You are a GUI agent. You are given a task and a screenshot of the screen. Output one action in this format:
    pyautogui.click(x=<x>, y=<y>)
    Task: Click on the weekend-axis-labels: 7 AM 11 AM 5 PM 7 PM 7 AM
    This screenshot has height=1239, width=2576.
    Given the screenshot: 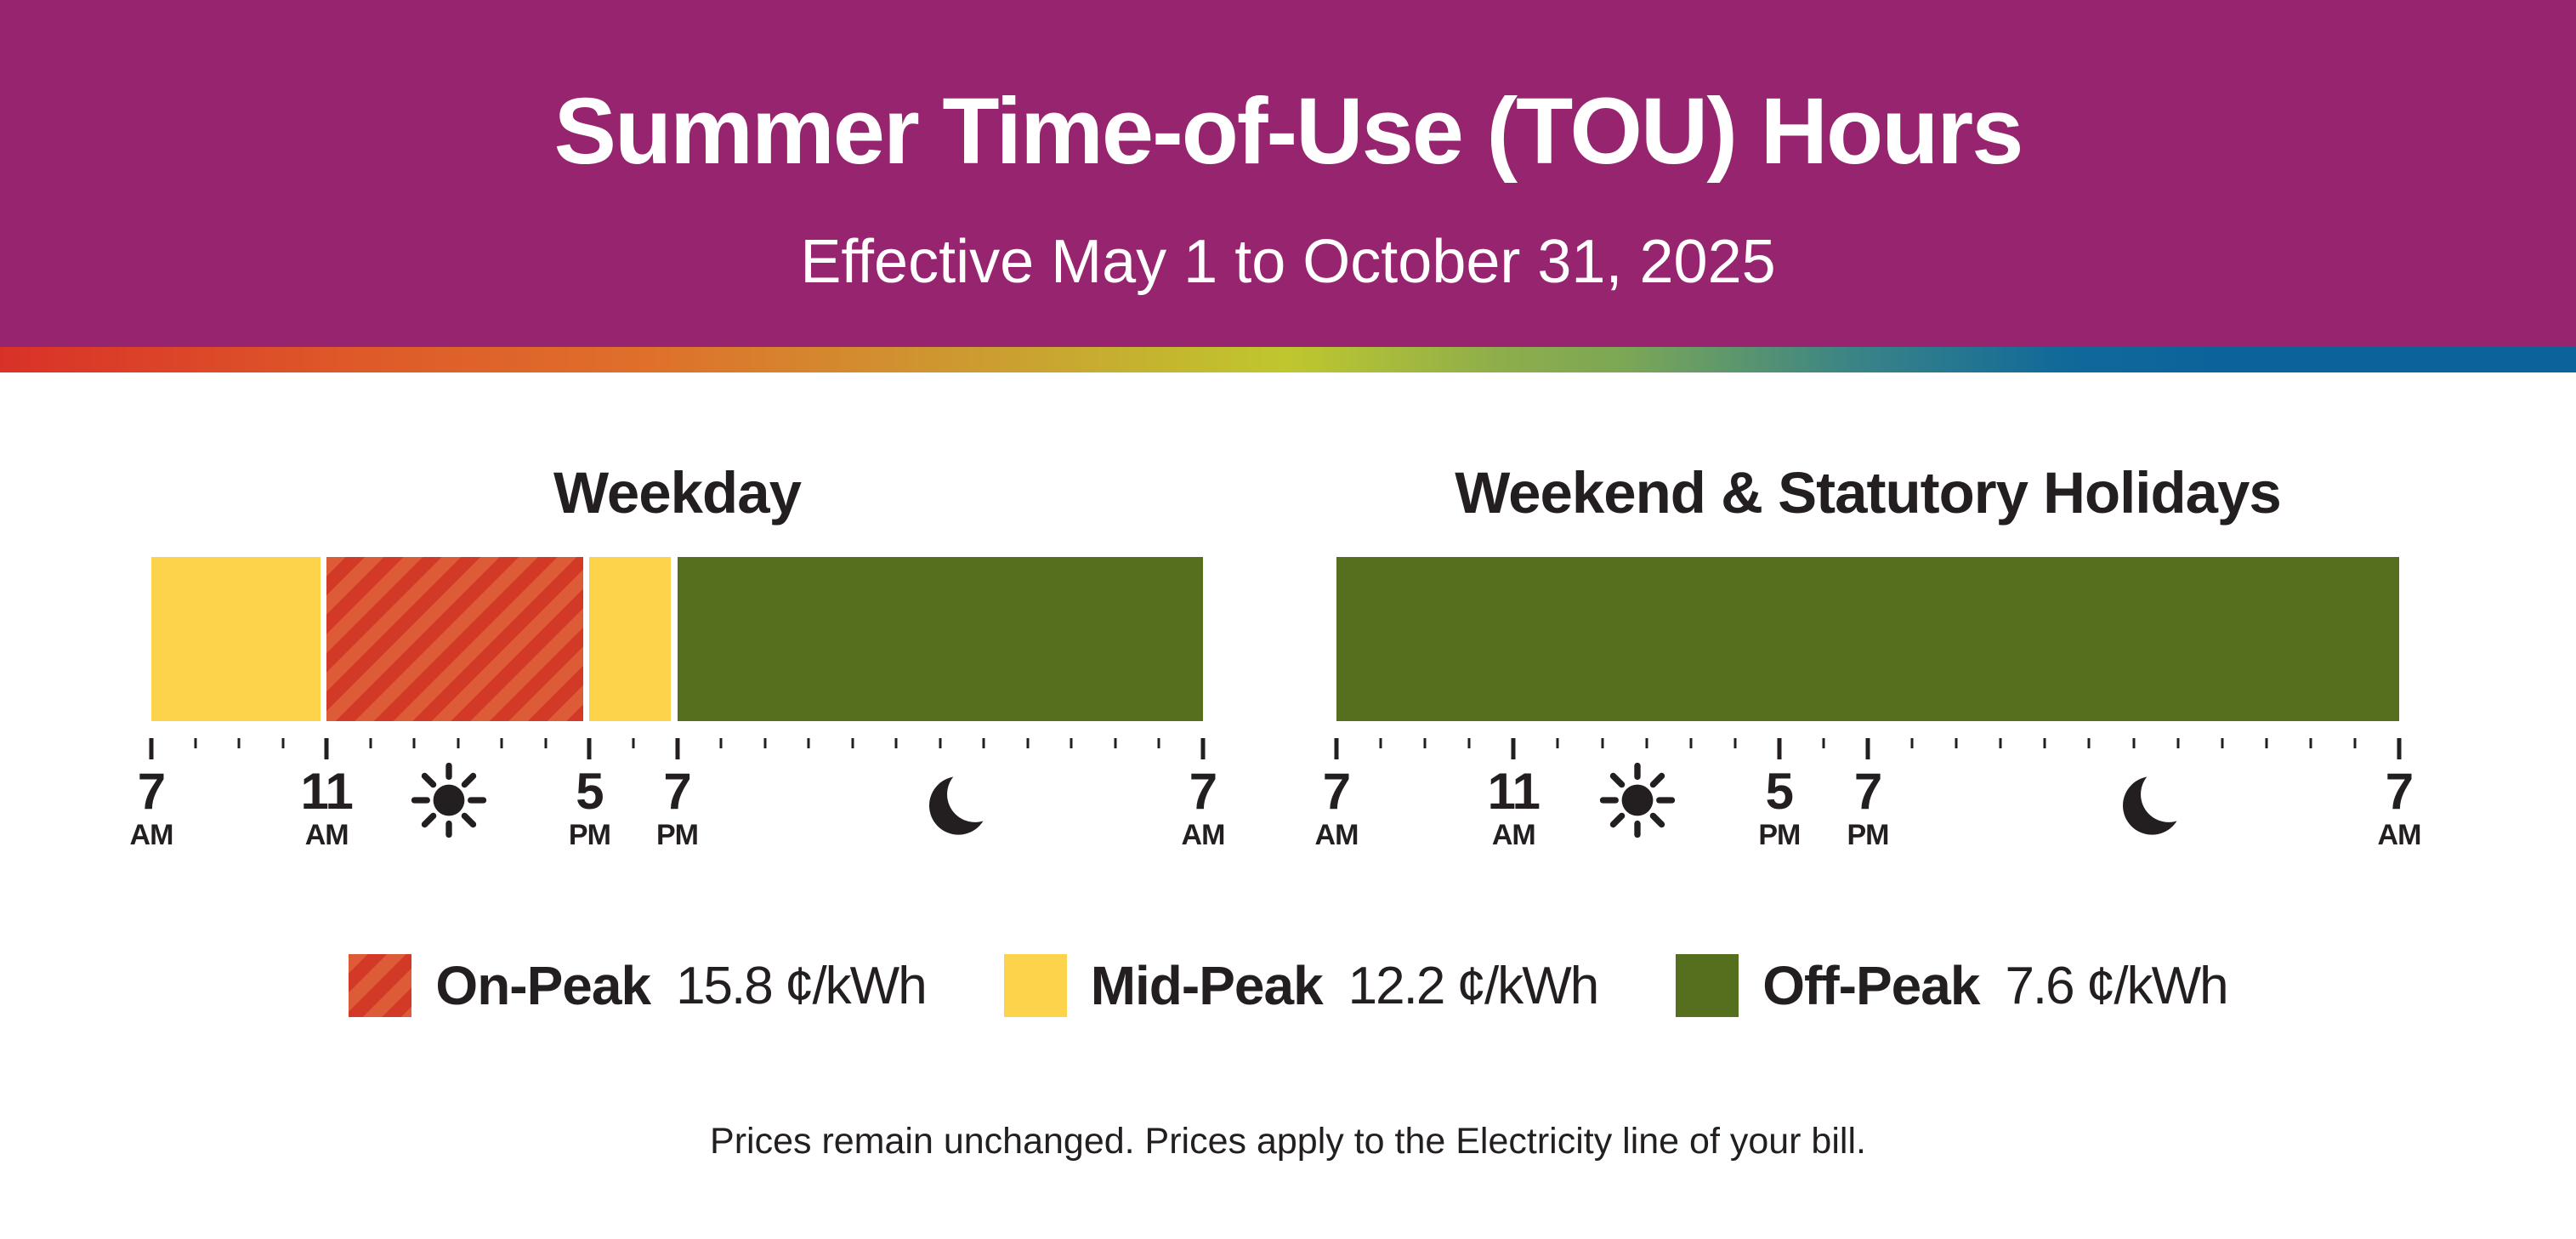 What is the action you would take?
    pyautogui.click(x=1868, y=832)
    